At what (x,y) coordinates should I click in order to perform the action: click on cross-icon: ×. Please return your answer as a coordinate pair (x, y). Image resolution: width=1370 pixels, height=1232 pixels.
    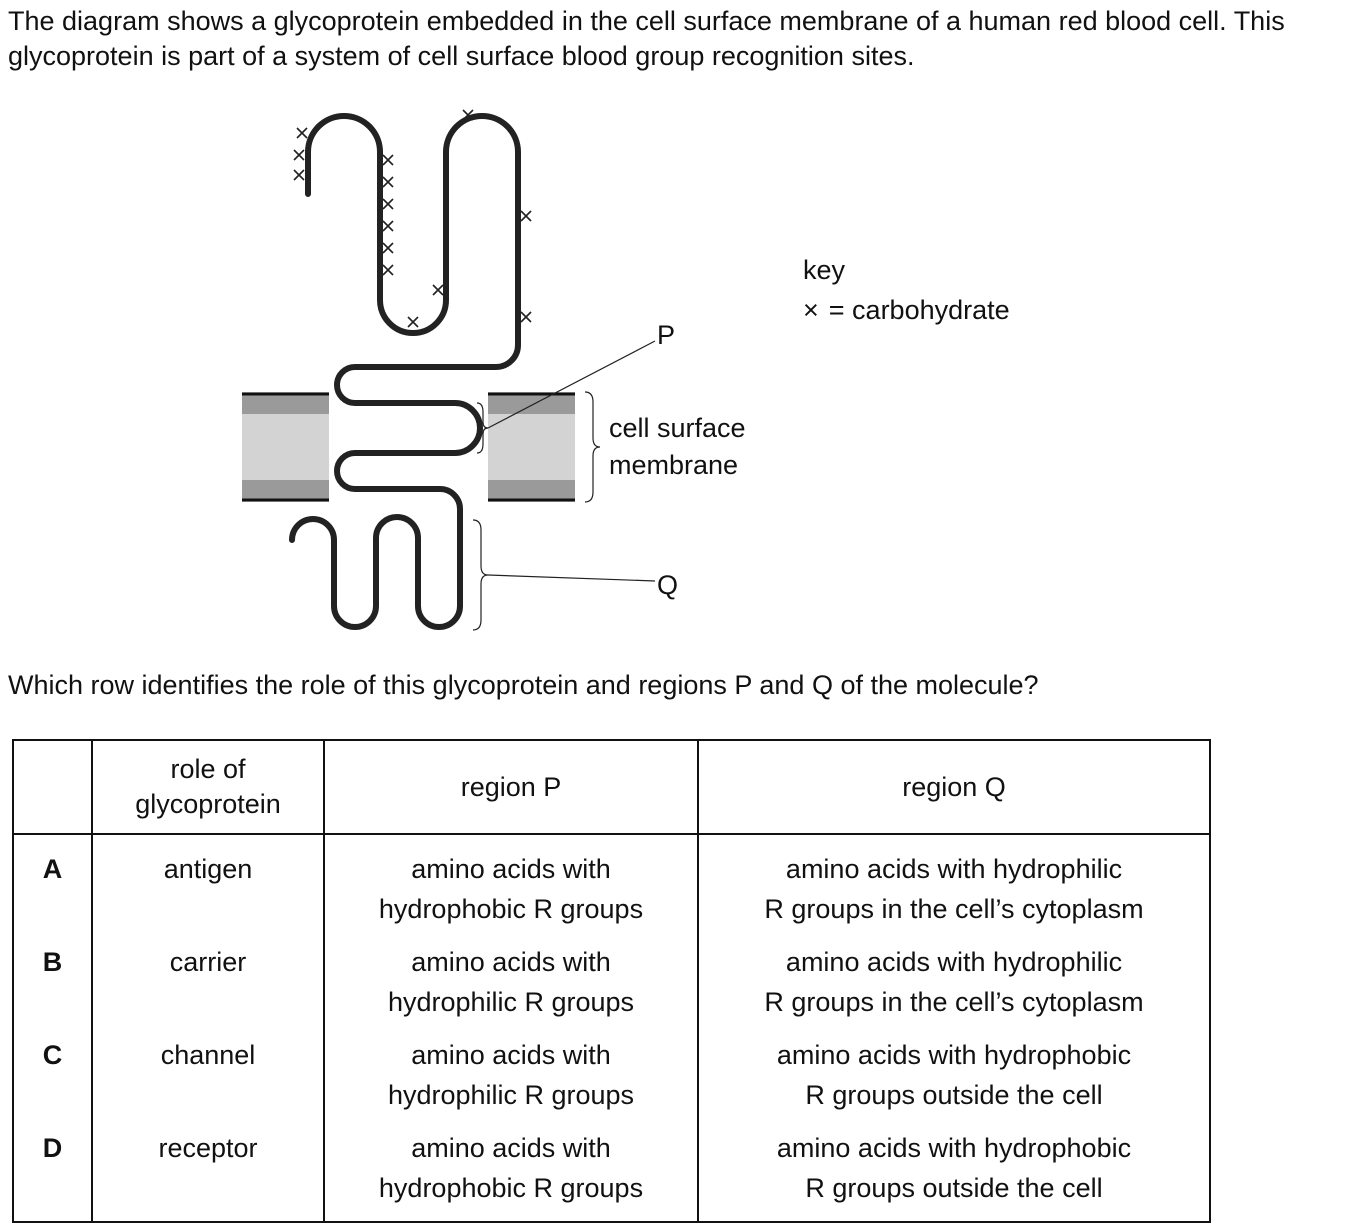
    Looking at the image, I should click on (811, 310).